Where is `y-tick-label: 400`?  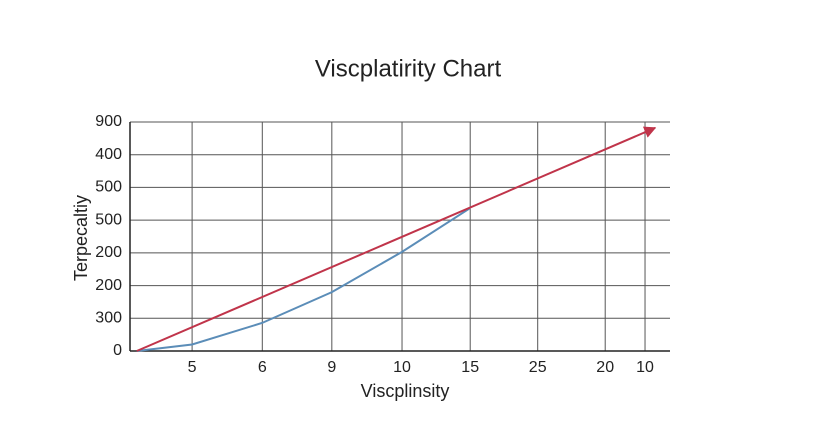
y-tick-label: 400 is located at coordinates (108, 154).